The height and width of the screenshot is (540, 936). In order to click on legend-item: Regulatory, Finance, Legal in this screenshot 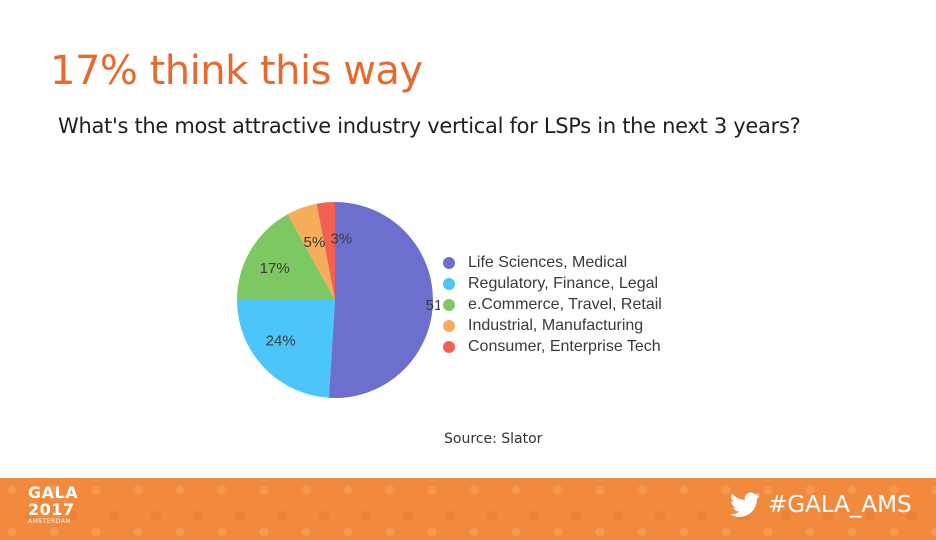, I will do `click(552, 283)`.